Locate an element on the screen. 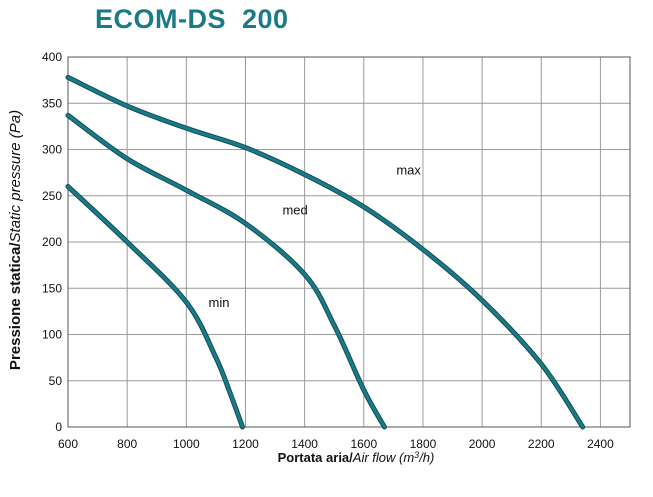 The image size is (653, 497). x-tick-label: 800 is located at coordinates (127, 444).